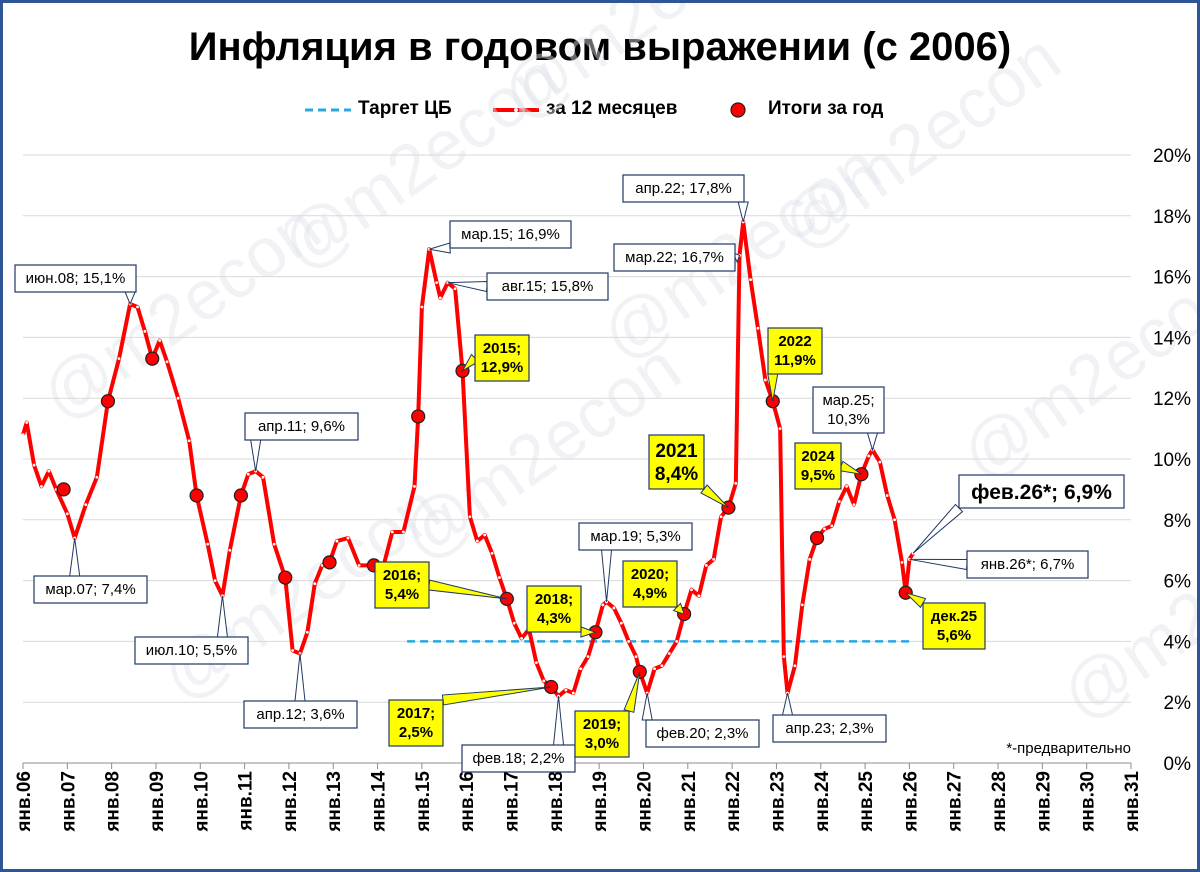  I want to click on callout-text: мар.15; 16,9%, so click(510, 234).